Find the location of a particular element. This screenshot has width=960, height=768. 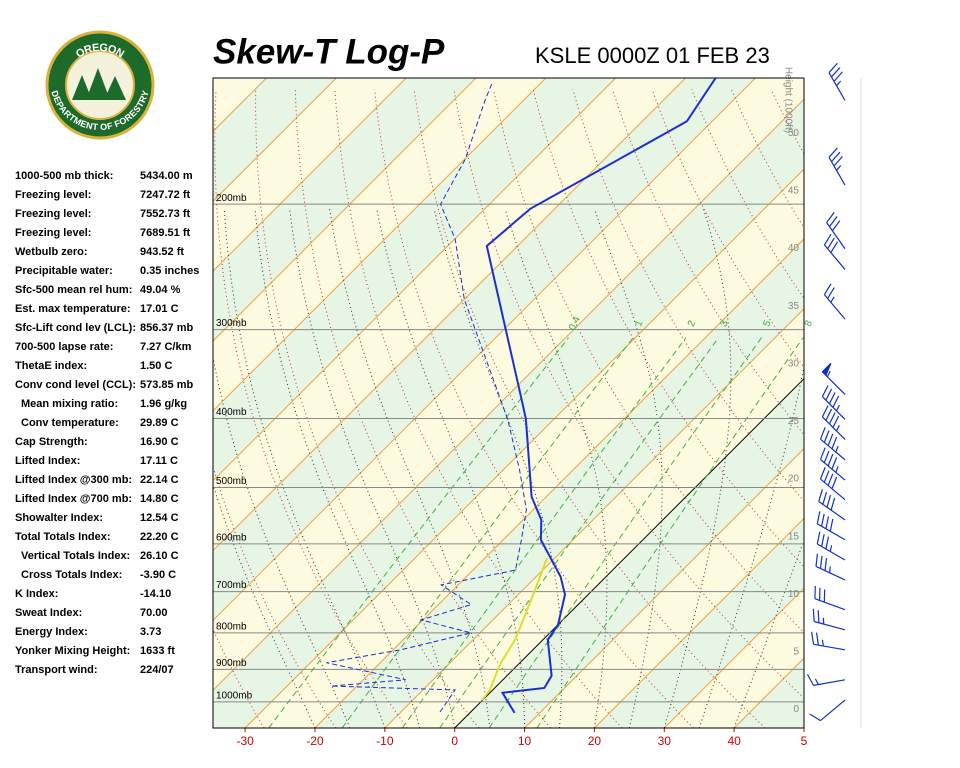

dry-adiabat is located at coordinates (905, 408).